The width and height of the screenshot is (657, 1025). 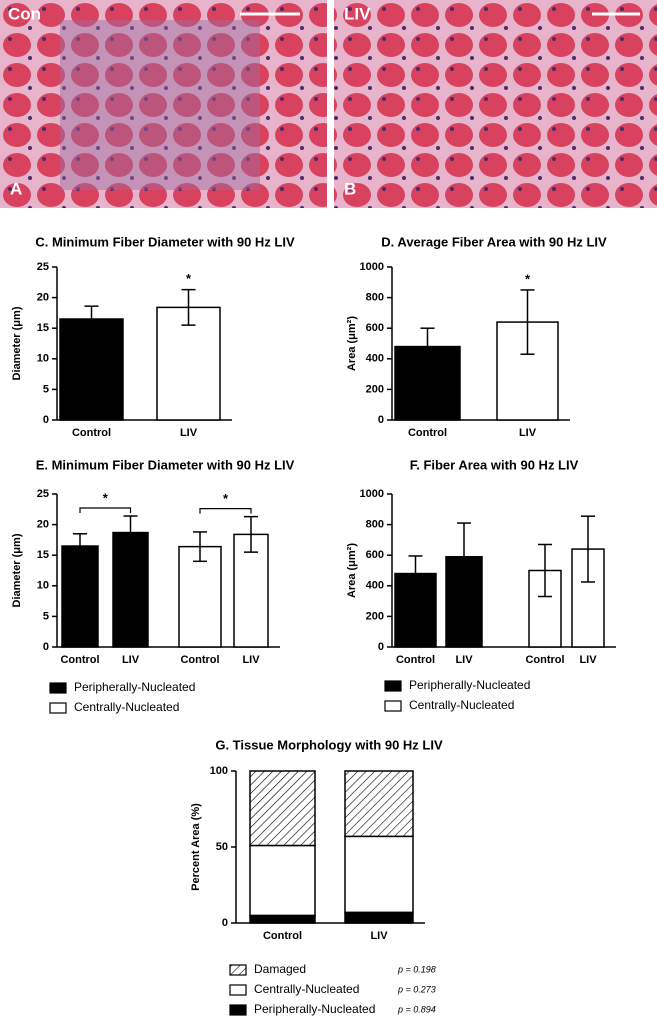 I want to click on p-value: p = 0.894, so click(x=416, y=1009).